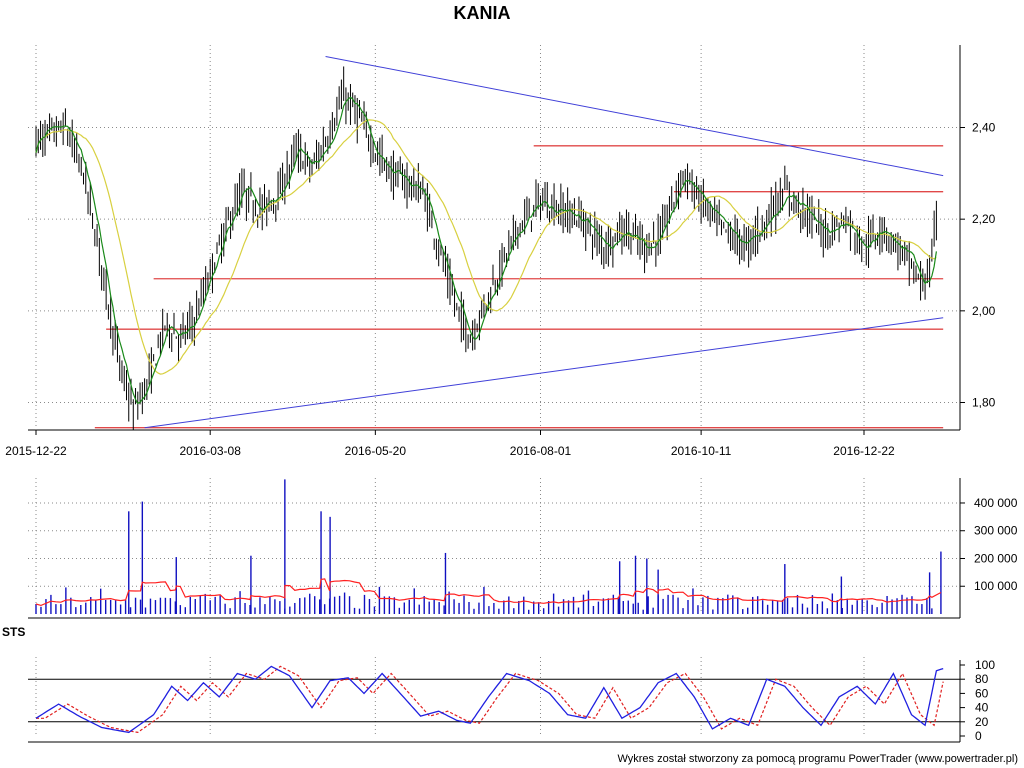 This screenshot has height=768, width=1024. Describe the element at coordinates (36, 451) in the screenshot. I see `price-x-tick-label: 2015-12-22` at that location.